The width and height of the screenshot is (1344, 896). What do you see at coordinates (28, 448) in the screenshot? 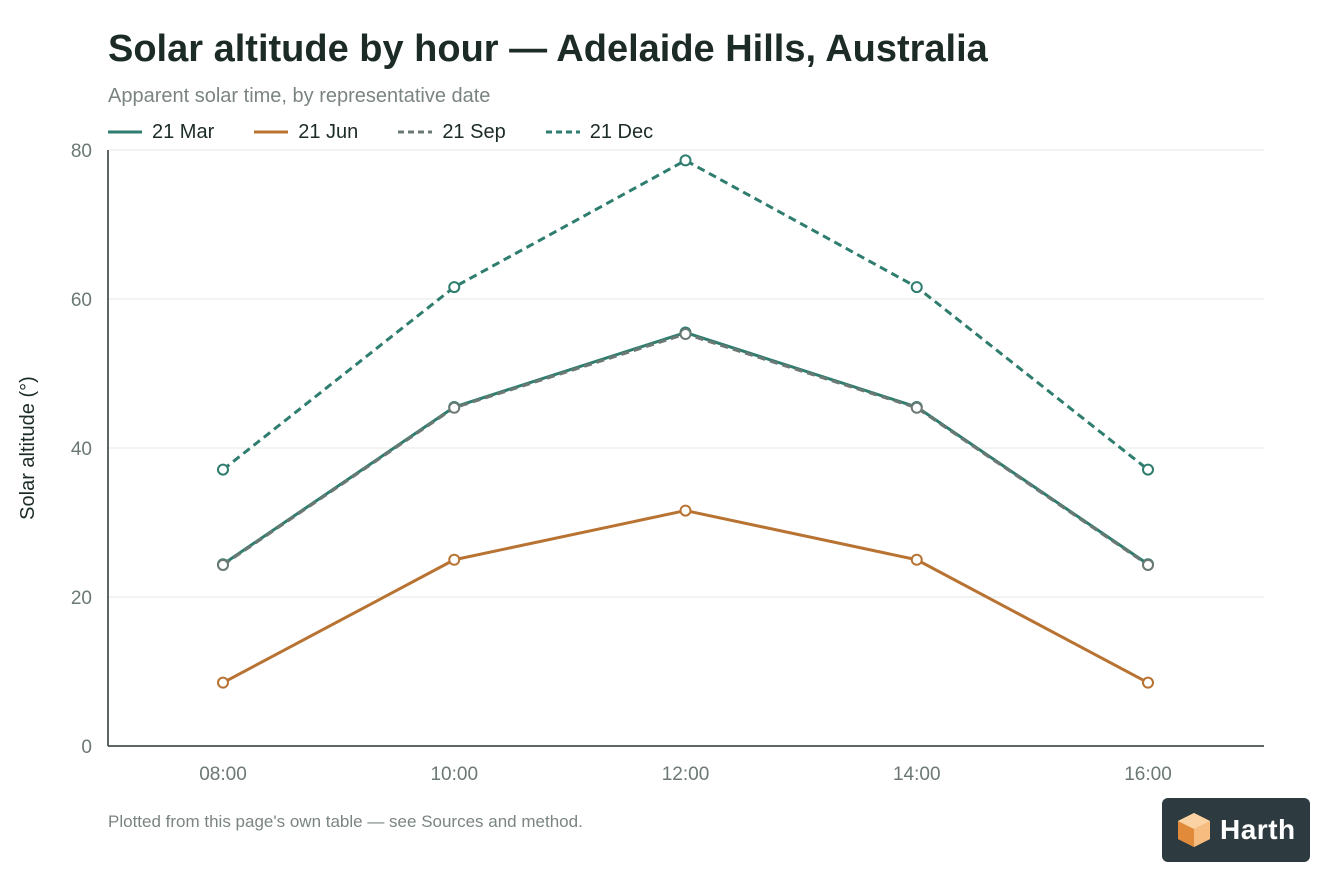
I see `y-axis-label: Solar altitude (°)` at bounding box center [28, 448].